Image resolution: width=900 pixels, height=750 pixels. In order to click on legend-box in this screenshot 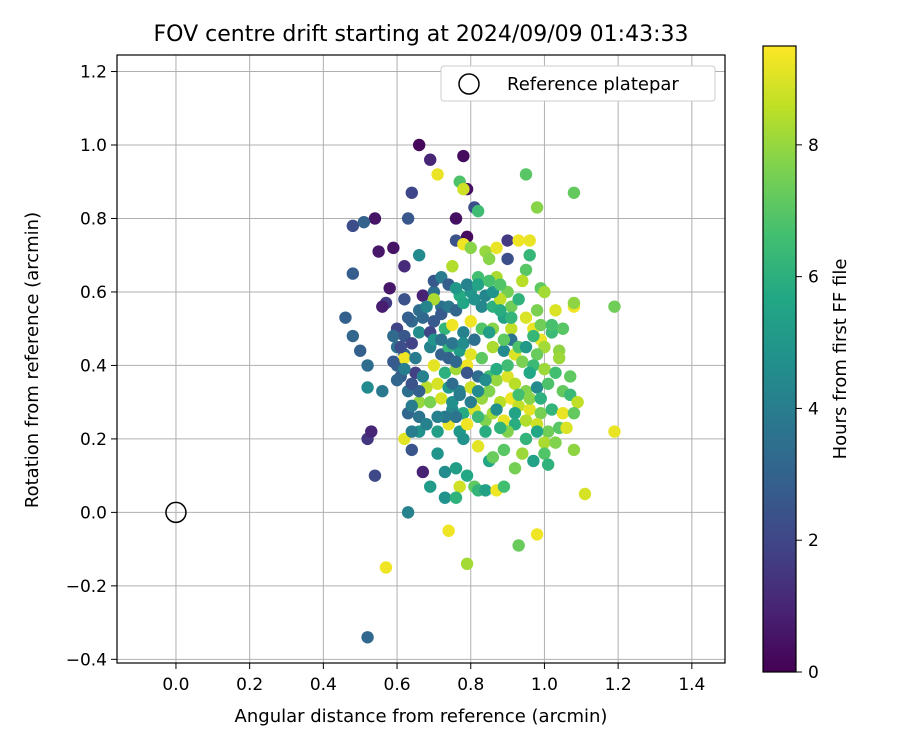, I will do `click(578, 83)`.